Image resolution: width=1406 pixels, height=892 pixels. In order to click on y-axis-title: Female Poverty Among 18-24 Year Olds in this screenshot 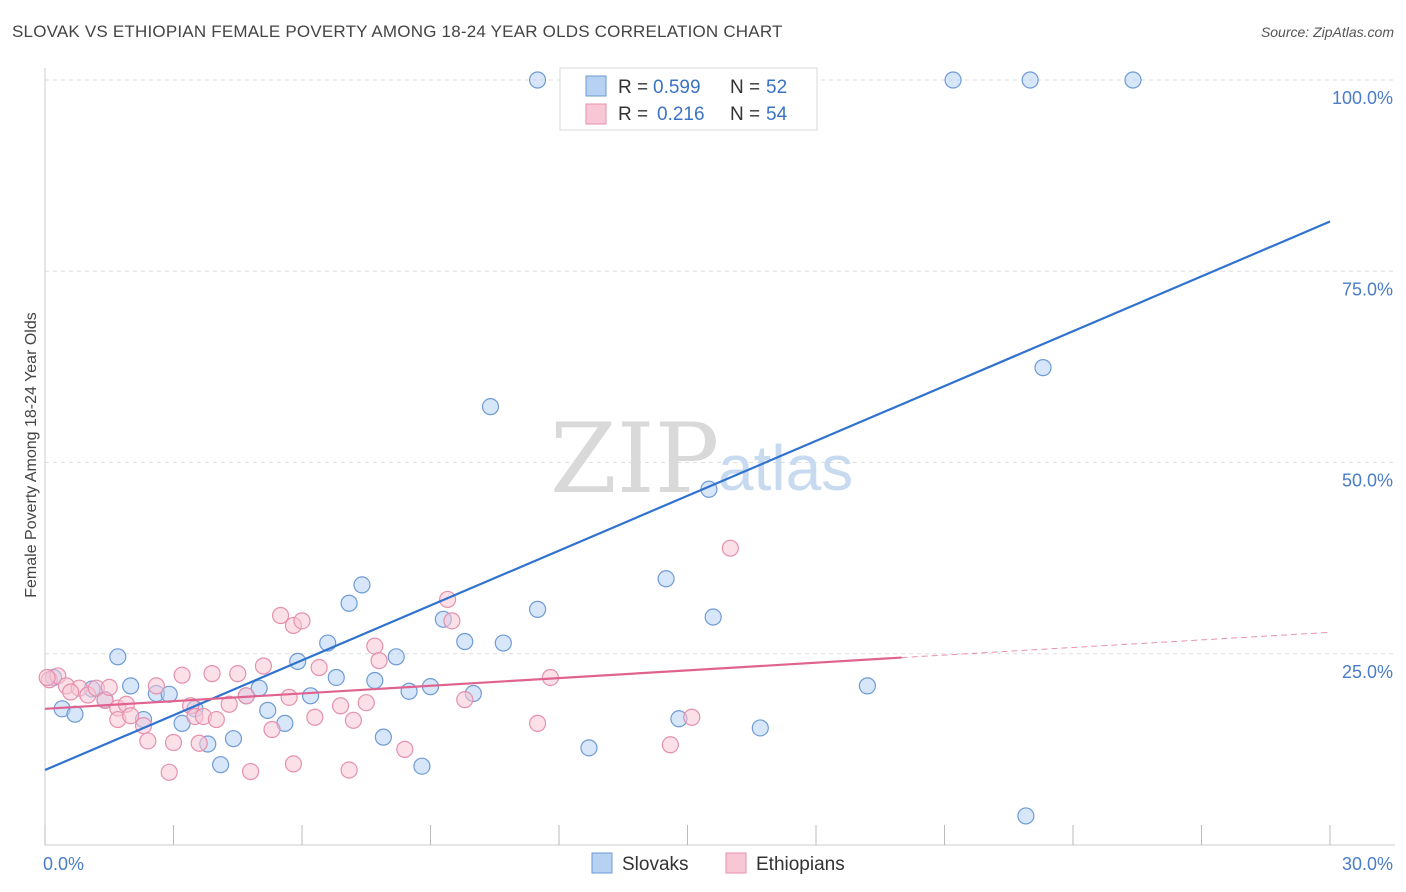, I will do `click(31, 455)`.